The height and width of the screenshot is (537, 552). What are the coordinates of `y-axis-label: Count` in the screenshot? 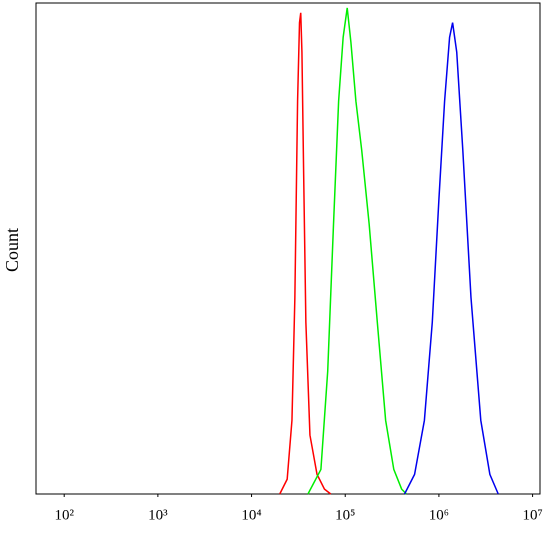 It's located at (12, 250).